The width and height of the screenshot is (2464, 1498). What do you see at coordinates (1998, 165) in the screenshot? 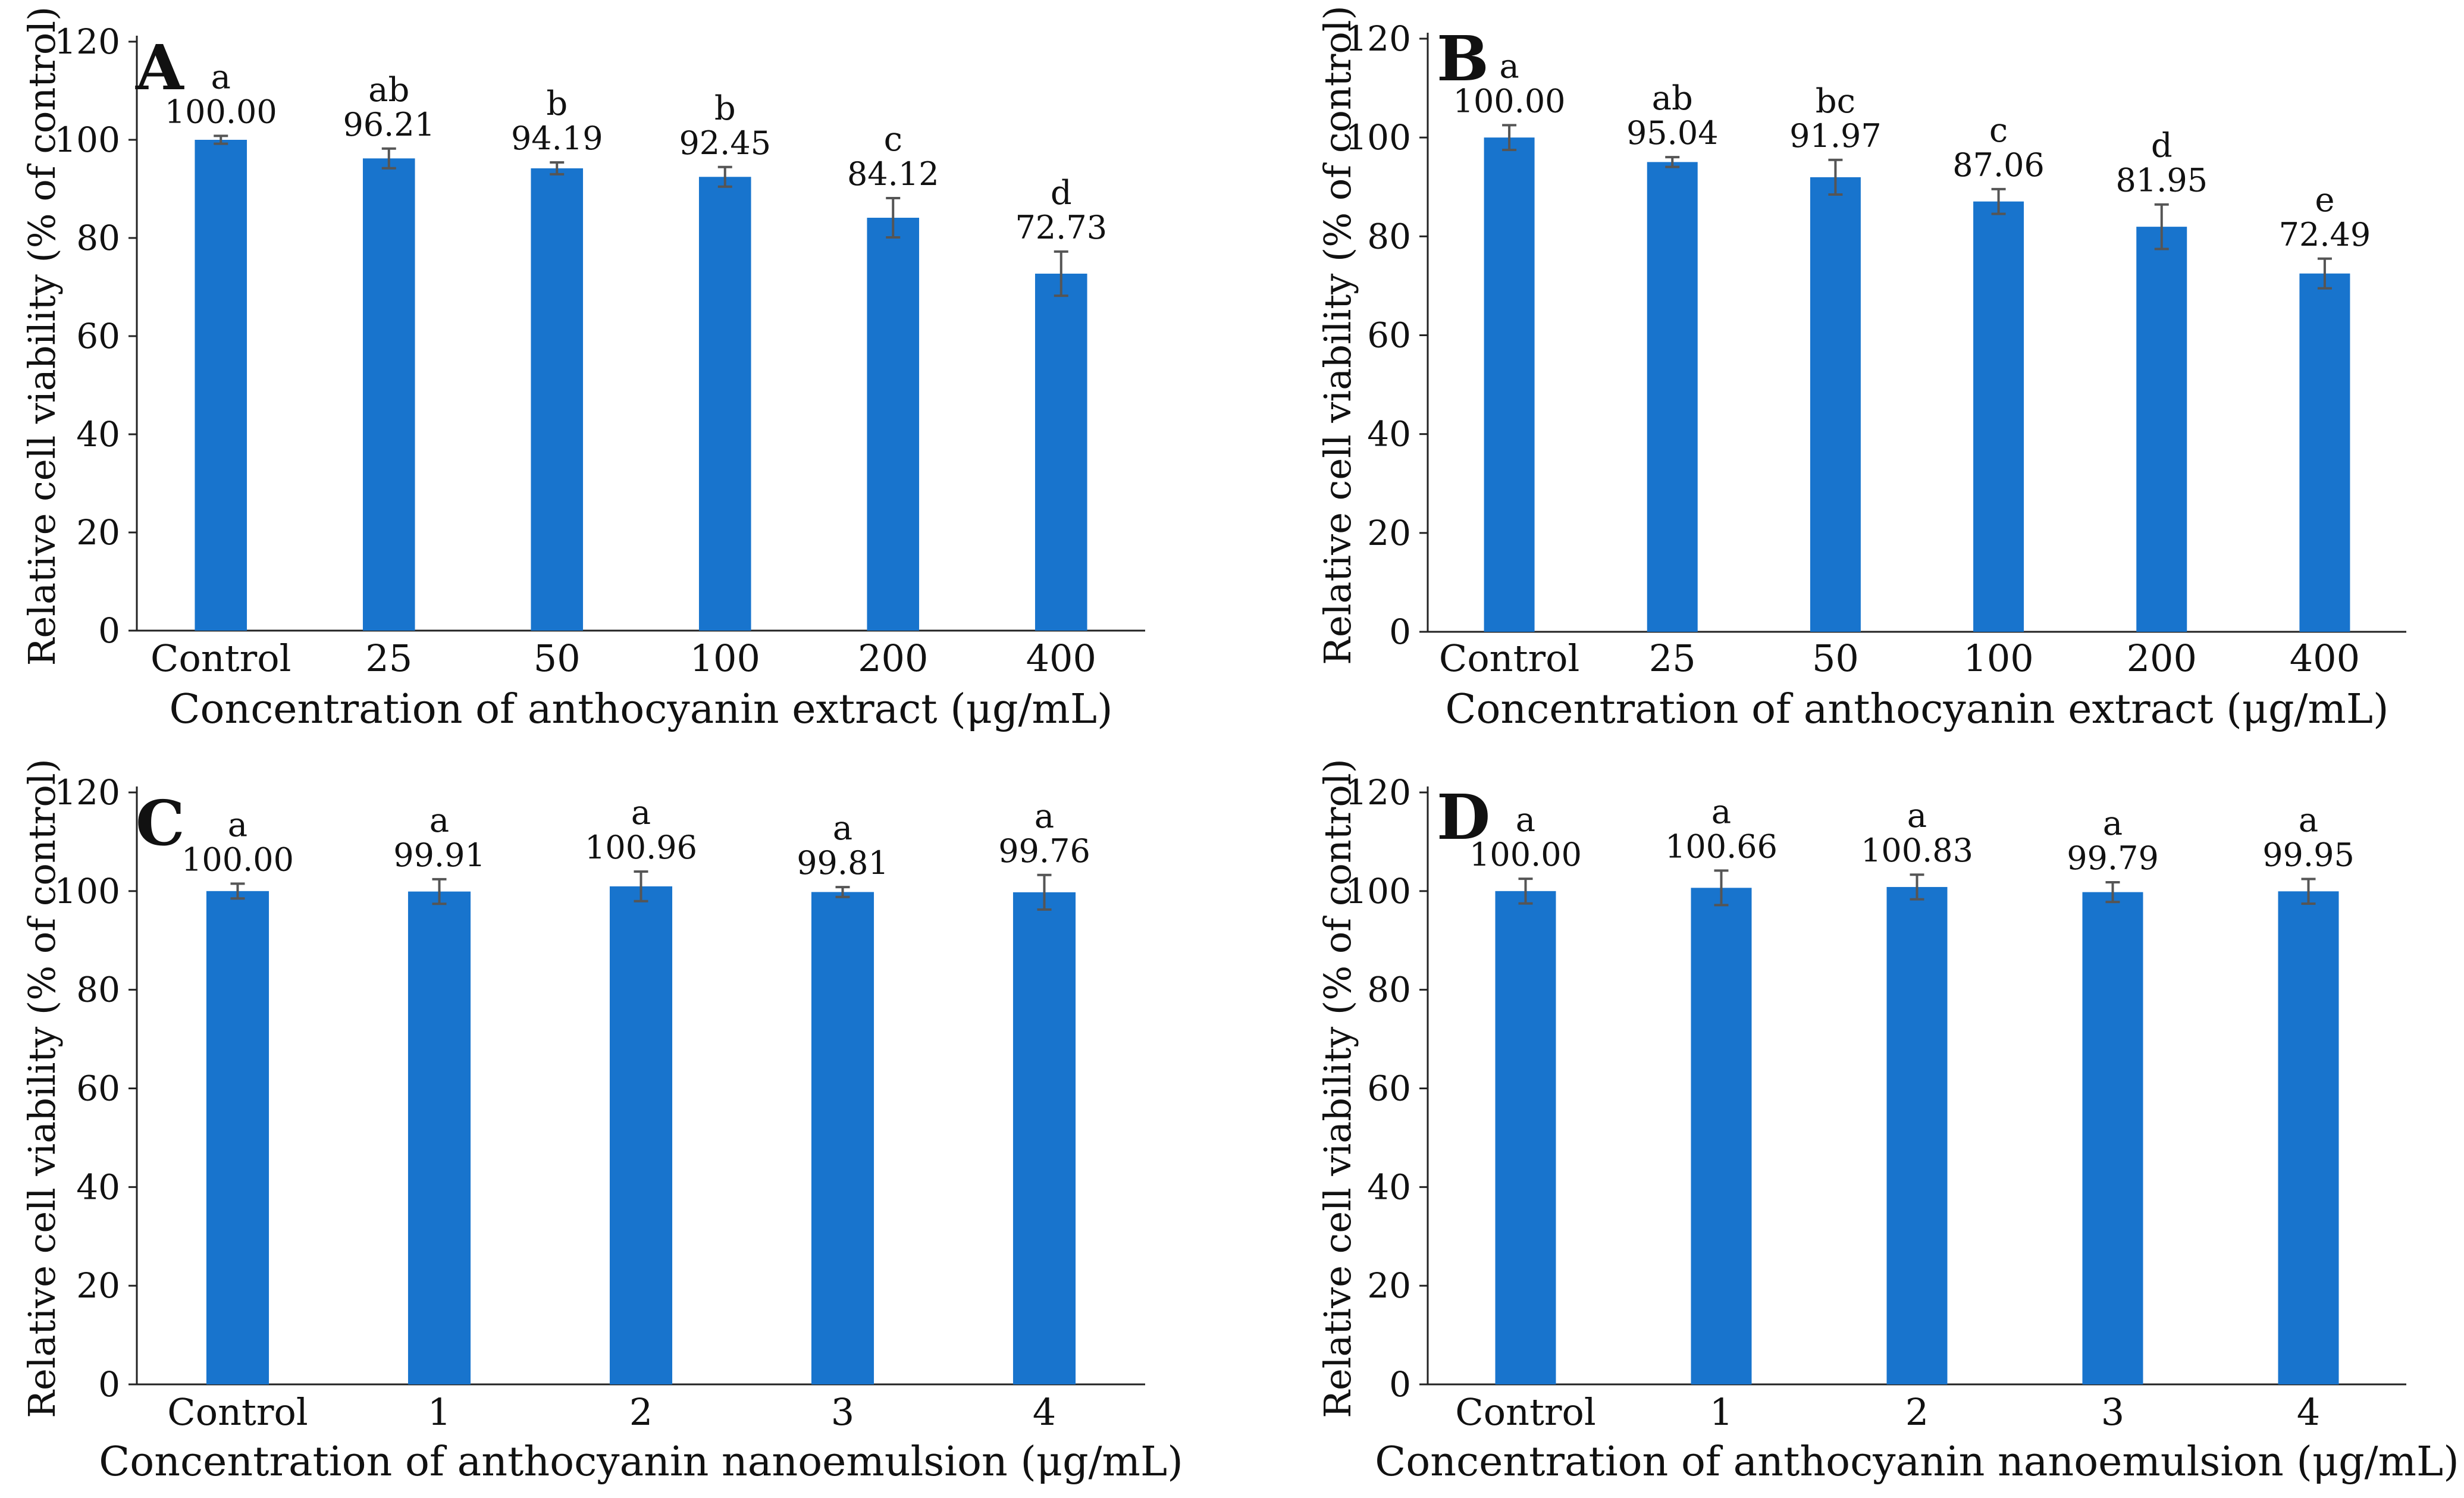
I see `data-label: 87.06` at bounding box center [1998, 165].